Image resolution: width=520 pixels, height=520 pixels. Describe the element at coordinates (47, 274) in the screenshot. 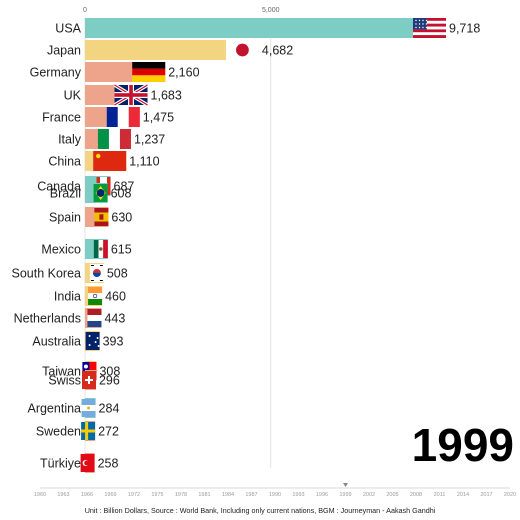

I see `category-label: South Korea` at that location.